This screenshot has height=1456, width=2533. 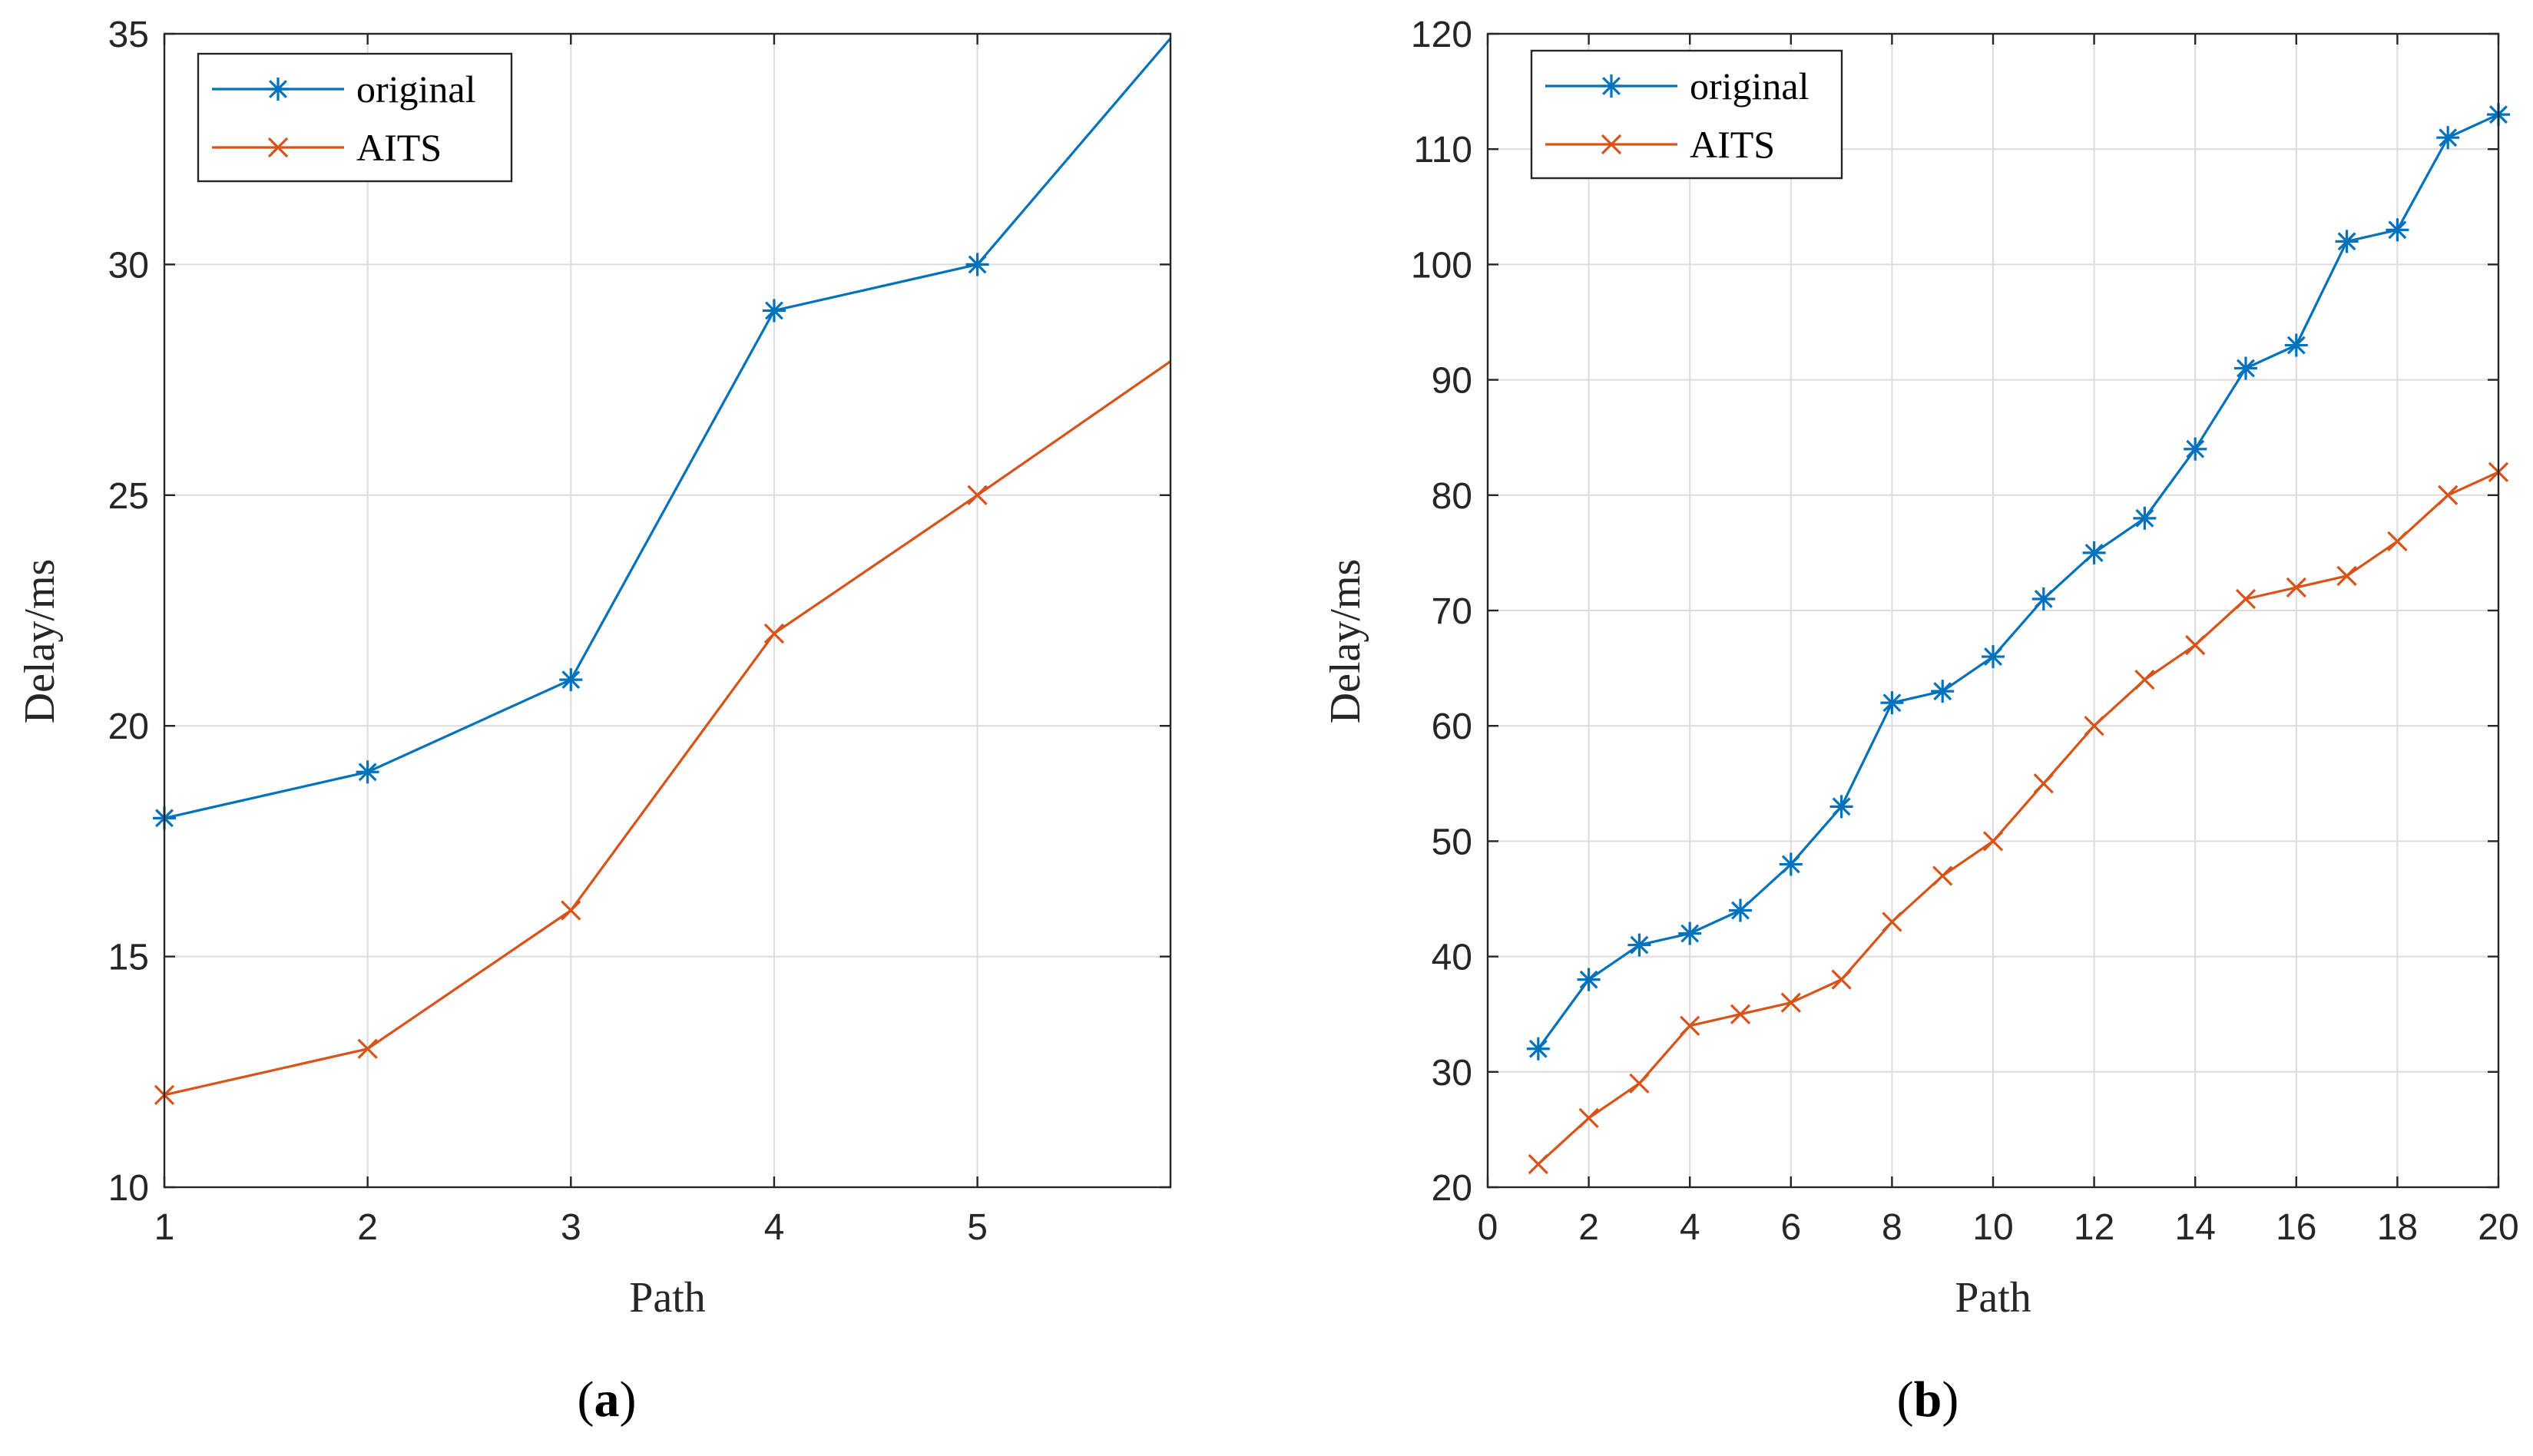 I want to click on panel-caption: (a), so click(x=607, y=1400).